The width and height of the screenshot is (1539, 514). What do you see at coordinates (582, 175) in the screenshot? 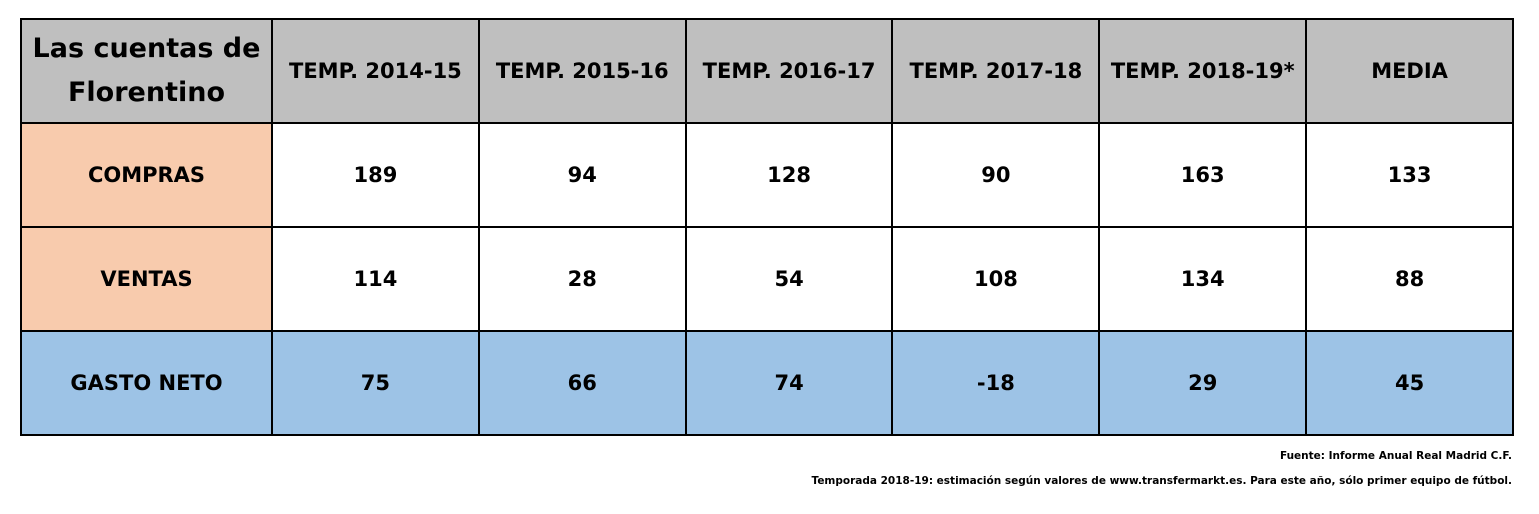
I see `value-cell: 94` at bounding box center [582, 175].